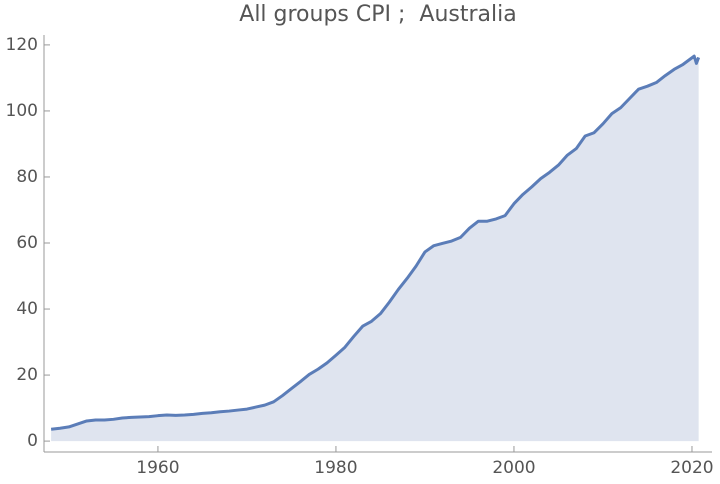 This screenshot has height=484, width=720. Describe the element at coordinates (27, 375) in the screenshot. I see `y-tick-label: 20` at that location.